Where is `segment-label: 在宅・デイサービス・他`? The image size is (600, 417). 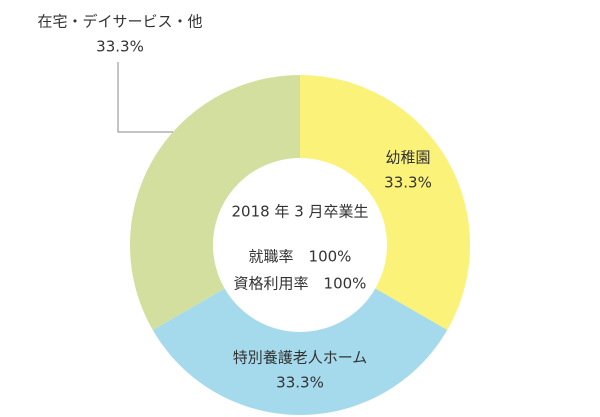 segment-label: 在宅・デイサービス・他 is located at coordinates (119, 22).